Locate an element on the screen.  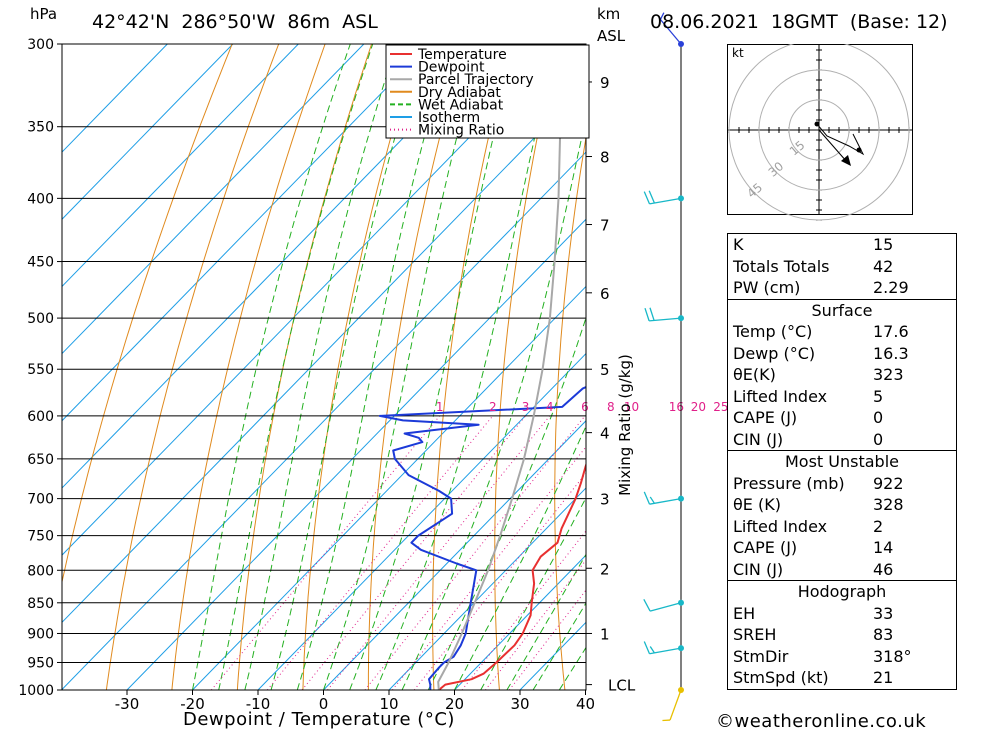
temperature-tick-label: 0 is located at coordinates (324, 704).